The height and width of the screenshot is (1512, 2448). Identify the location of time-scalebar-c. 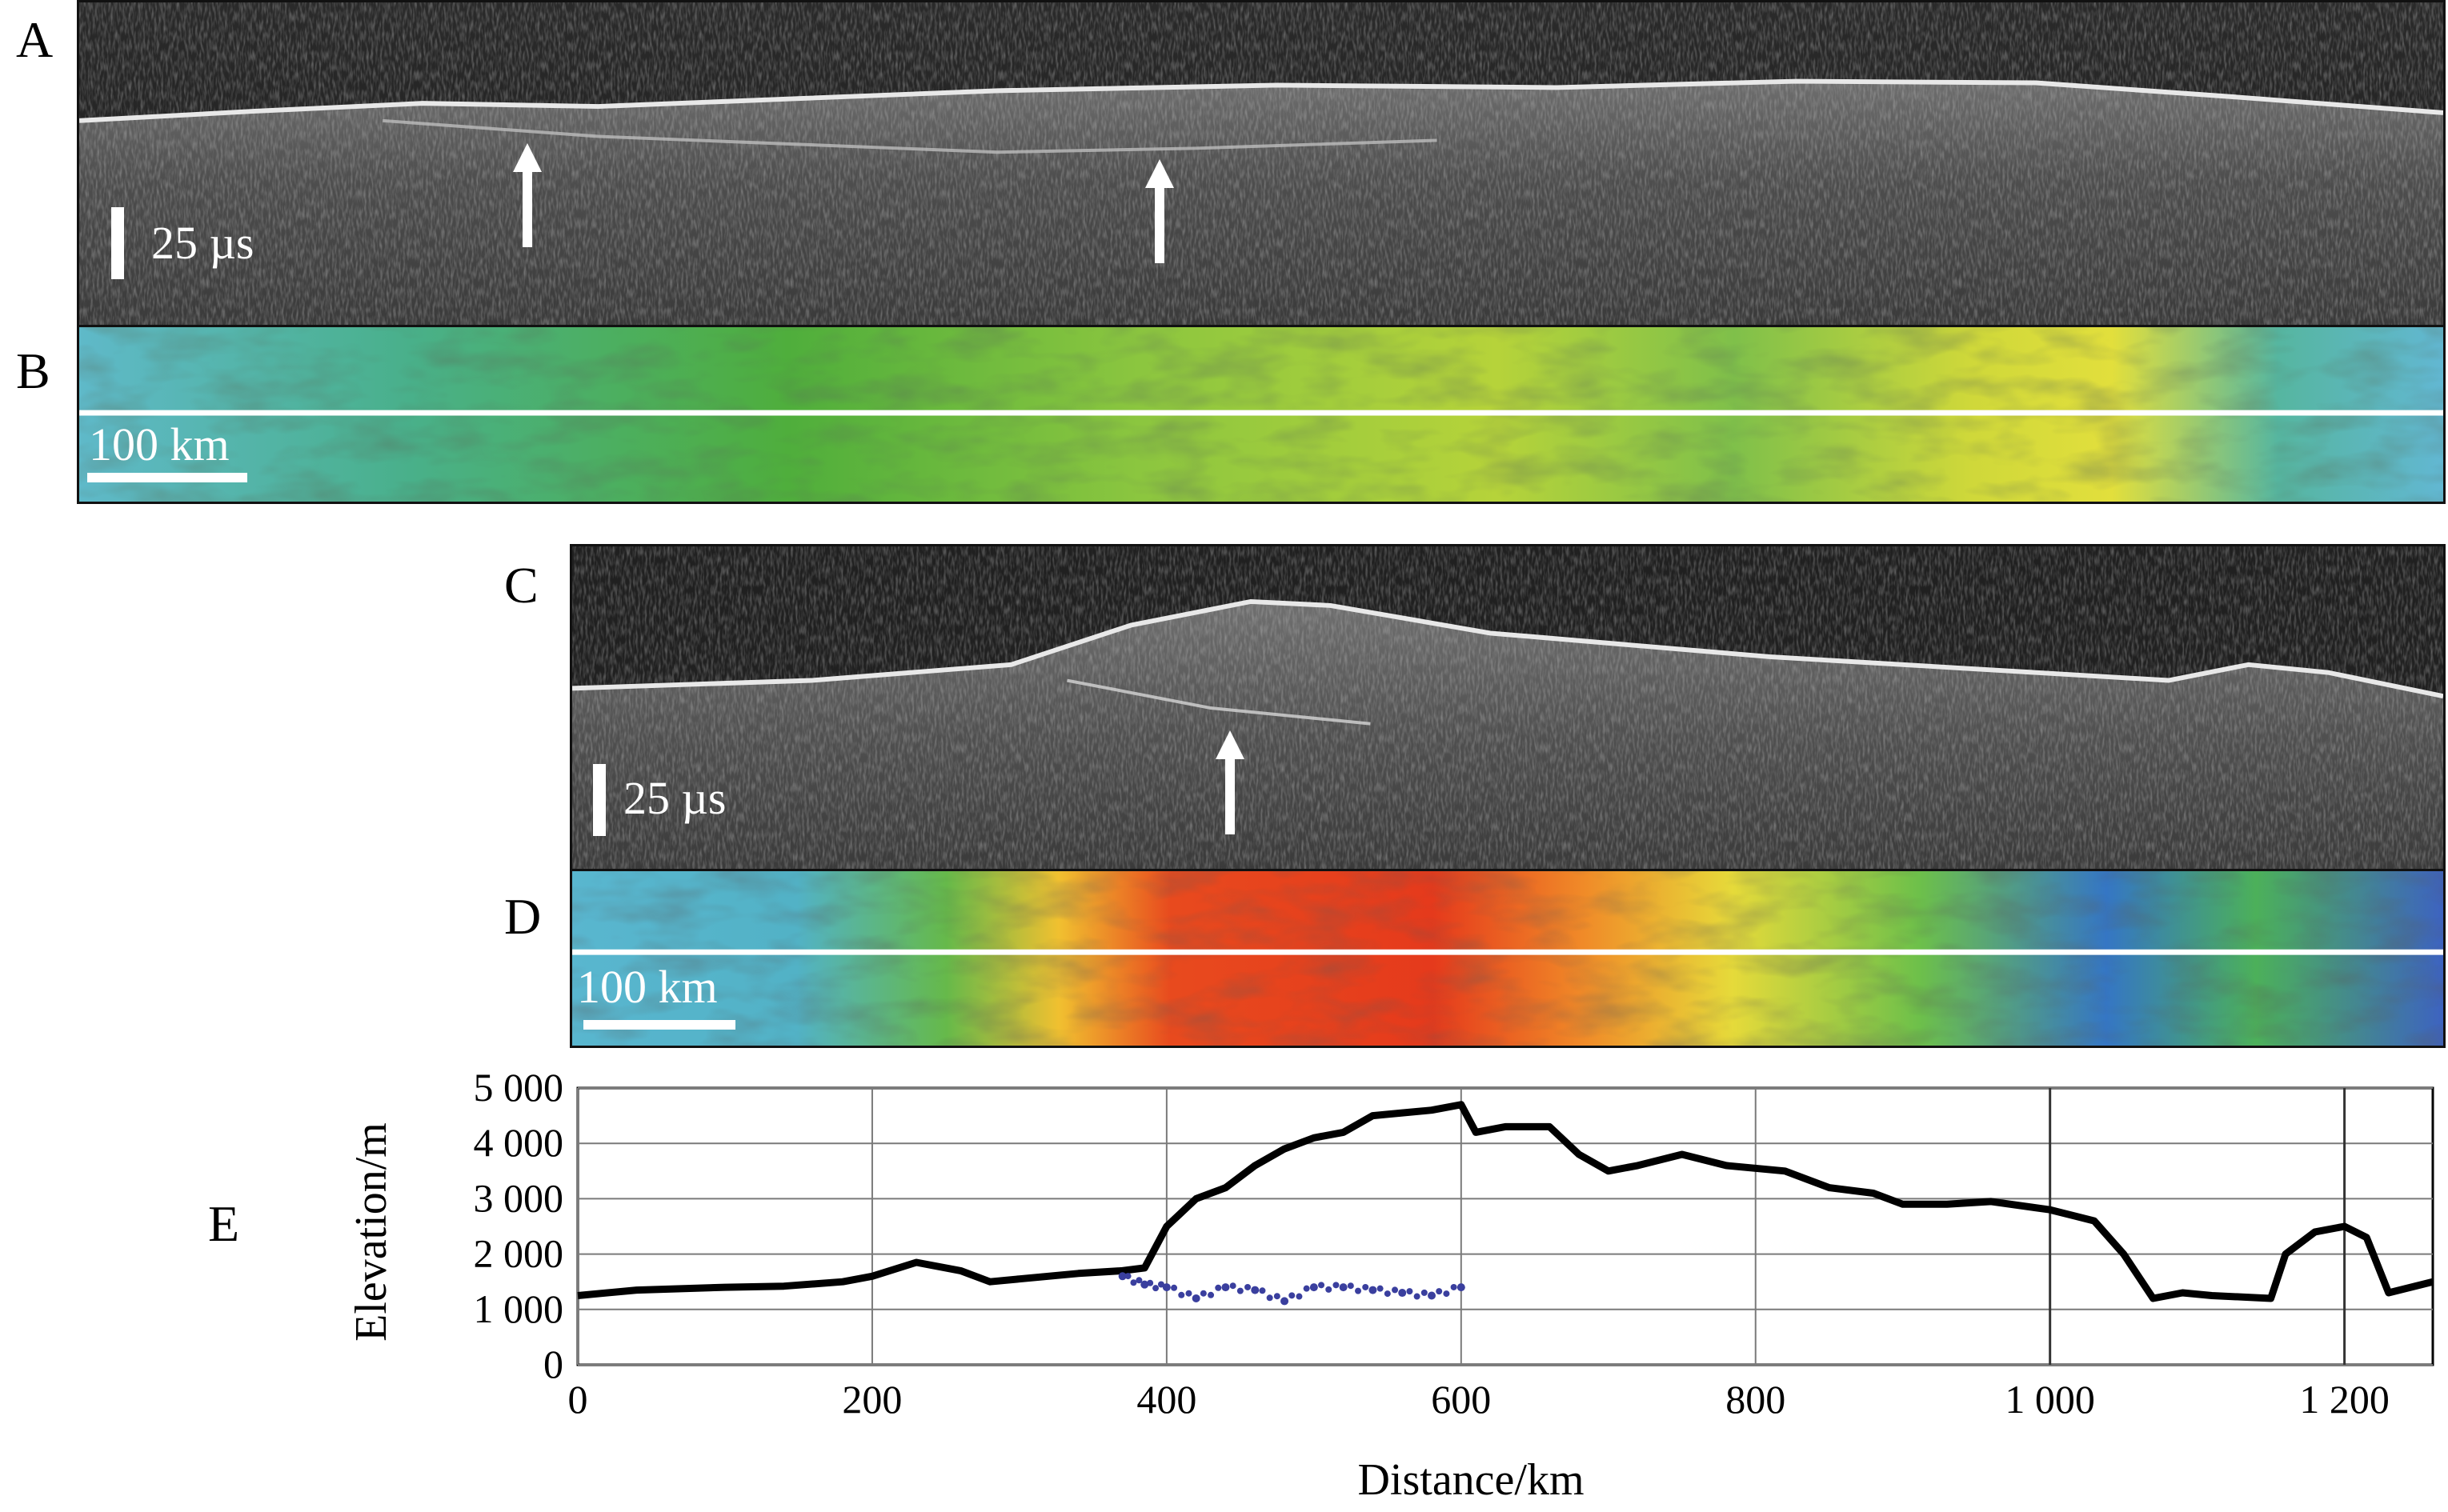
(599, 800).